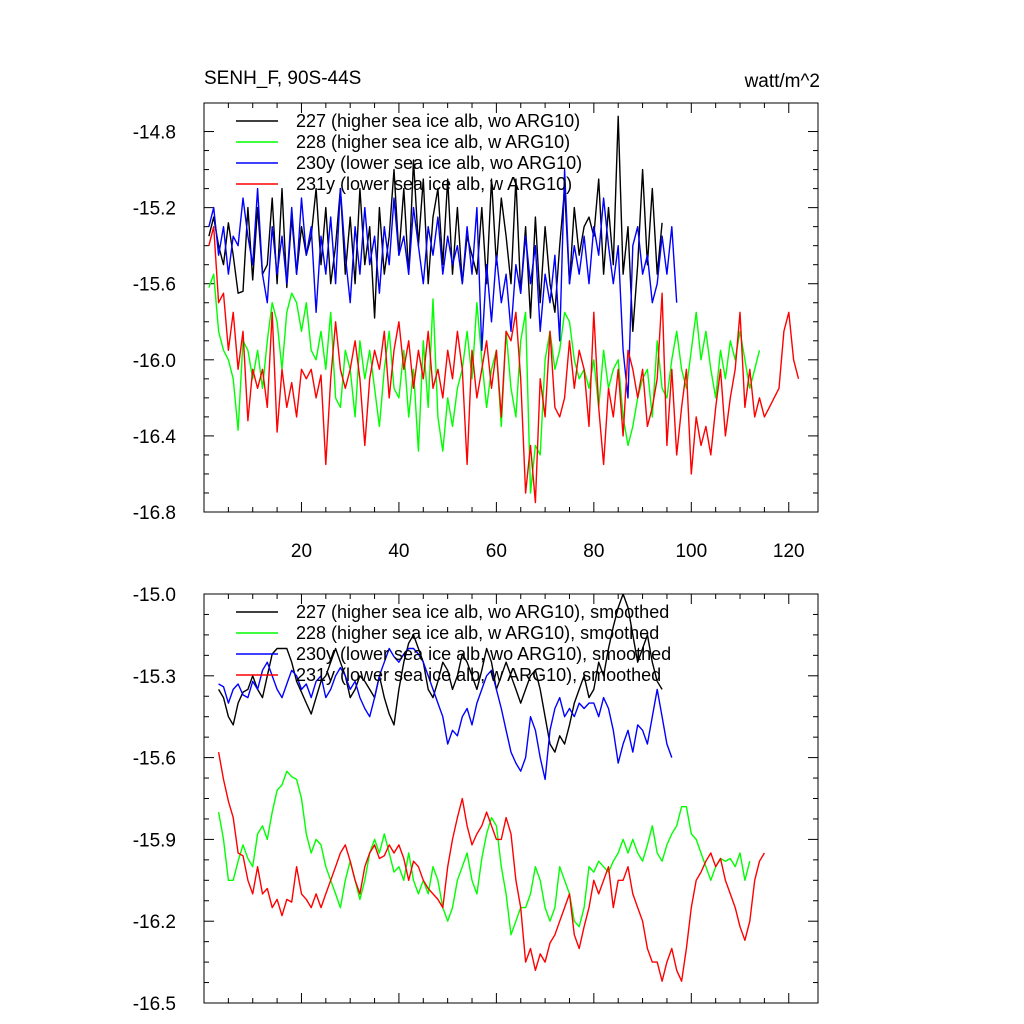  Describe the element at coordinates (154, 513) in the screenshot. I see `y-tick-label: -16.8` at that location.